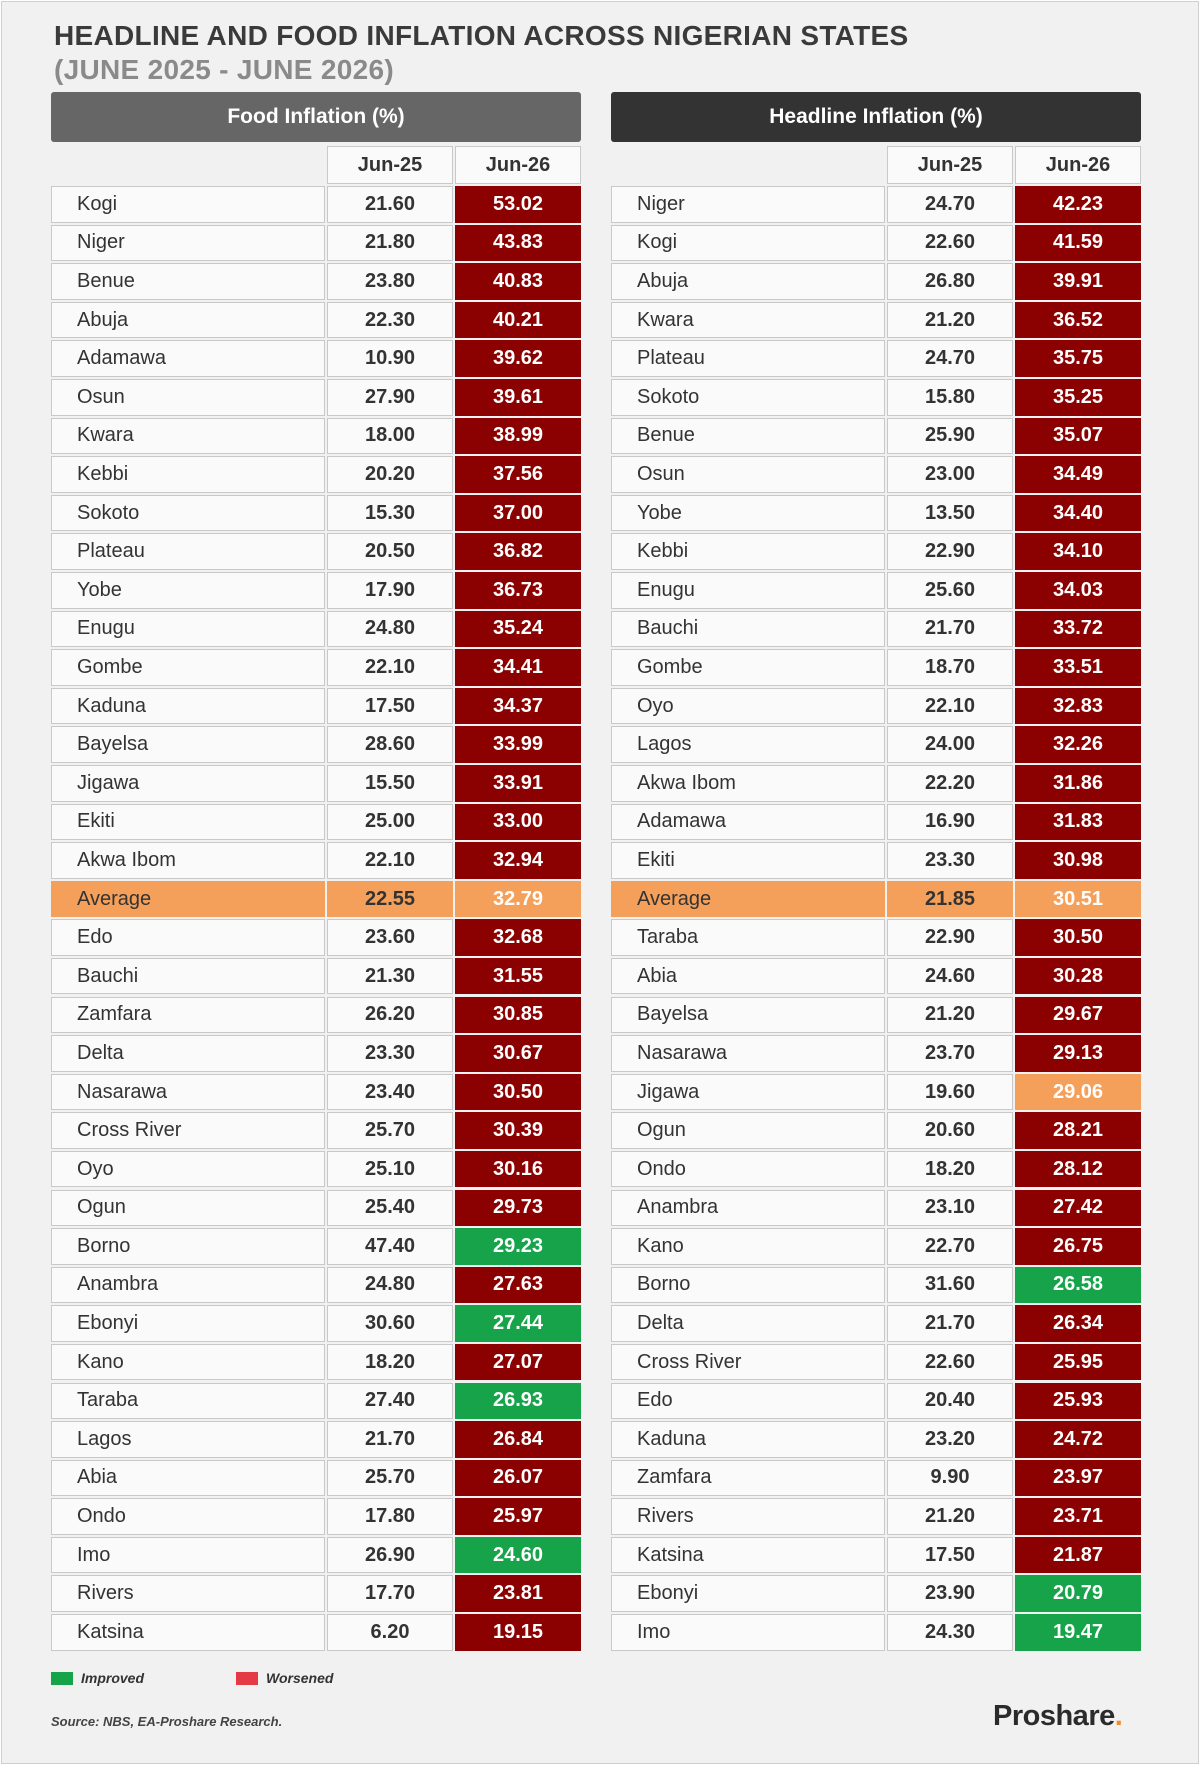  What do you see at coordinates (518, 1478) in the screenshot?
I see `value-jun26: 26.07` at bounding box center [518, 1478].